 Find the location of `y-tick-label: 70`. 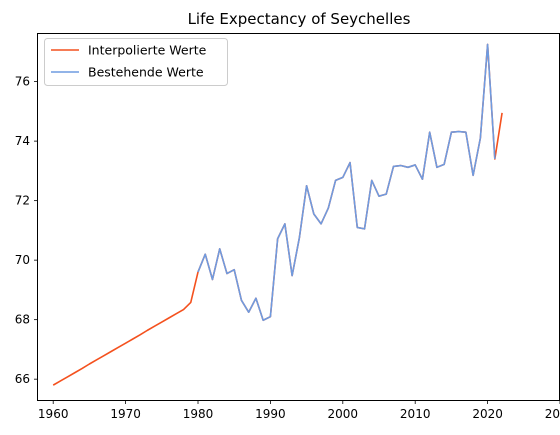

y-tick-label: 70 is located at coordinates (22, 260).